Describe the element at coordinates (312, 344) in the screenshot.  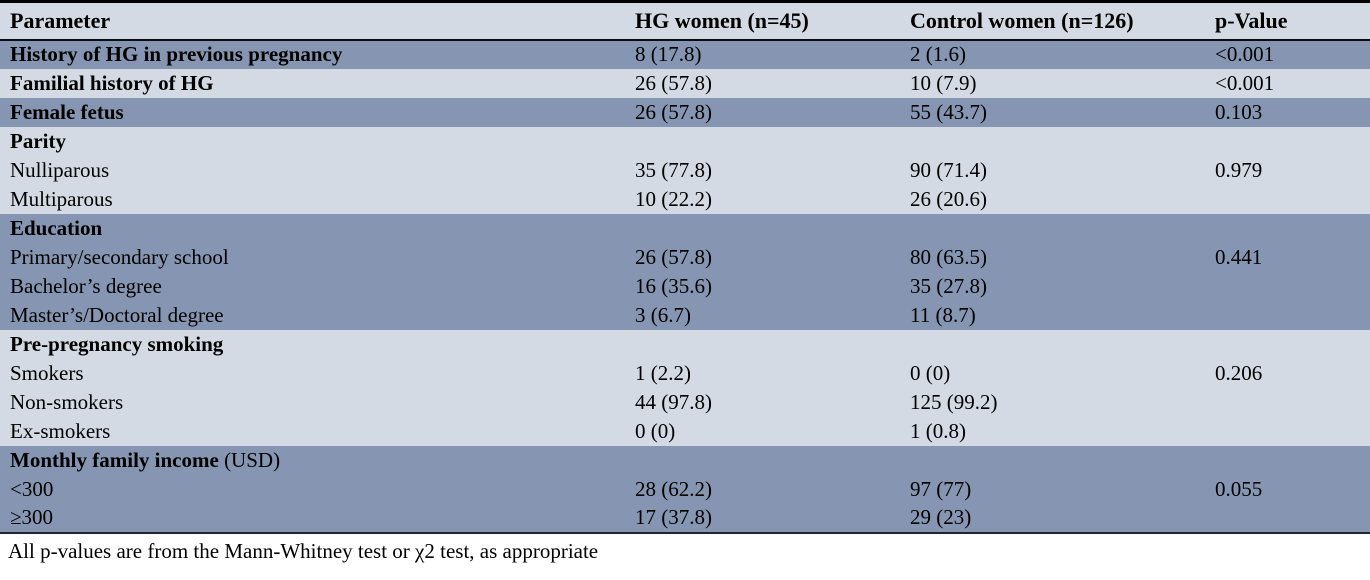
I see `parameter-cell: Pre-pregnancy smoking` at that location.